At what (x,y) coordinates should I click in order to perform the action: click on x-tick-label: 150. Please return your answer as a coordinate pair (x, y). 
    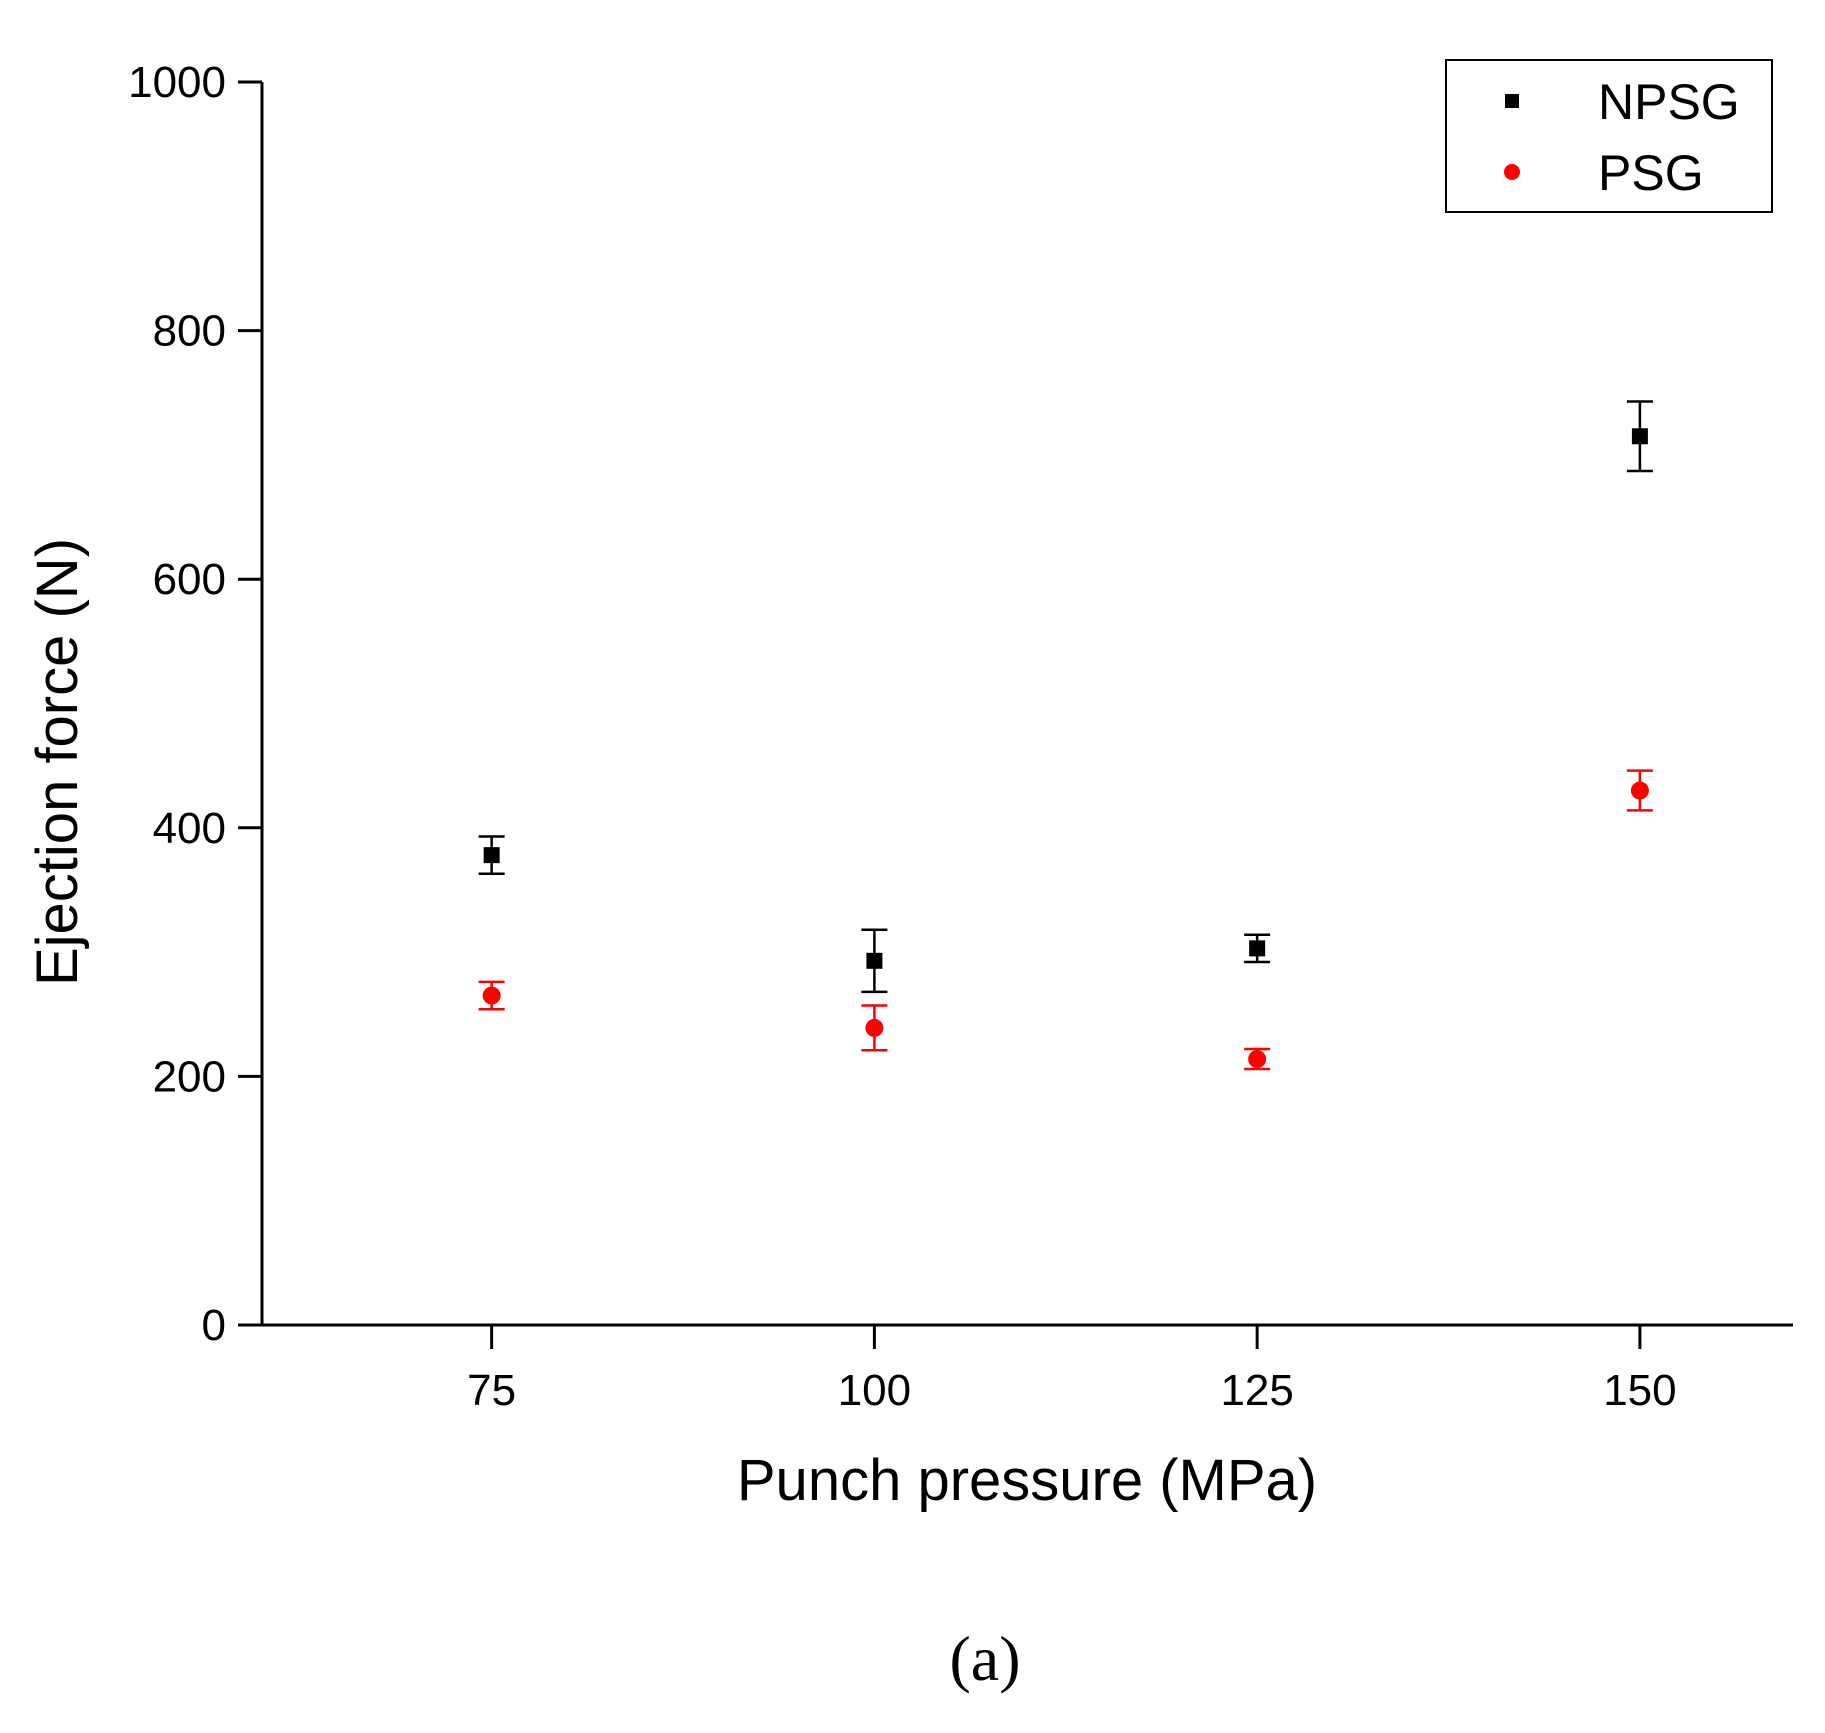
    Looking at the image, I should click on (1639, 1390).